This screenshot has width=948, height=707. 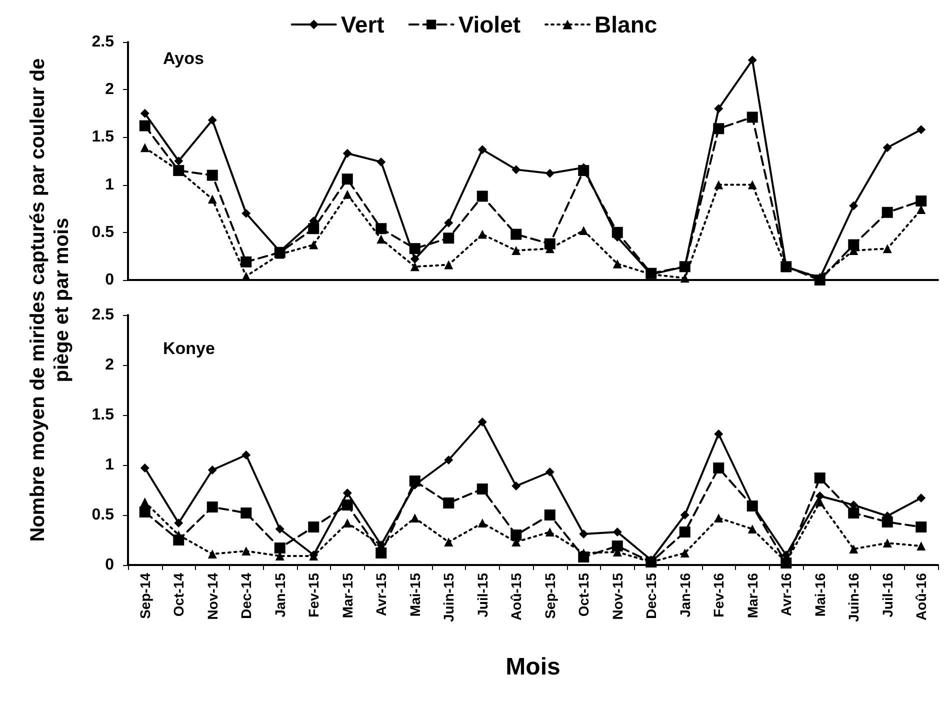 What do you see at coordinates (482, 595) in the screenshot?
I see `x-tick-label: Juil-15` at bounding box center [482, 595].